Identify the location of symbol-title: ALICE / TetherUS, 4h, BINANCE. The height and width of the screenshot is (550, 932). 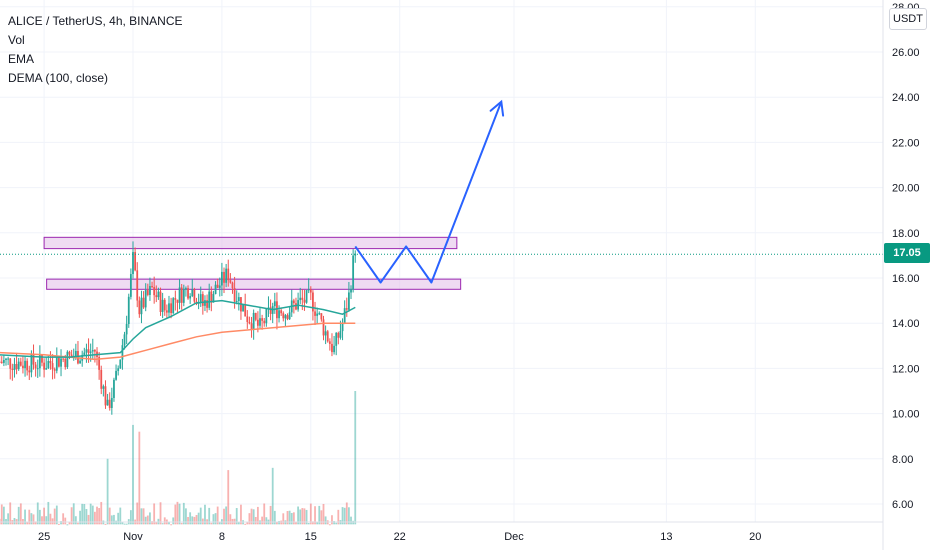
(95, 21).